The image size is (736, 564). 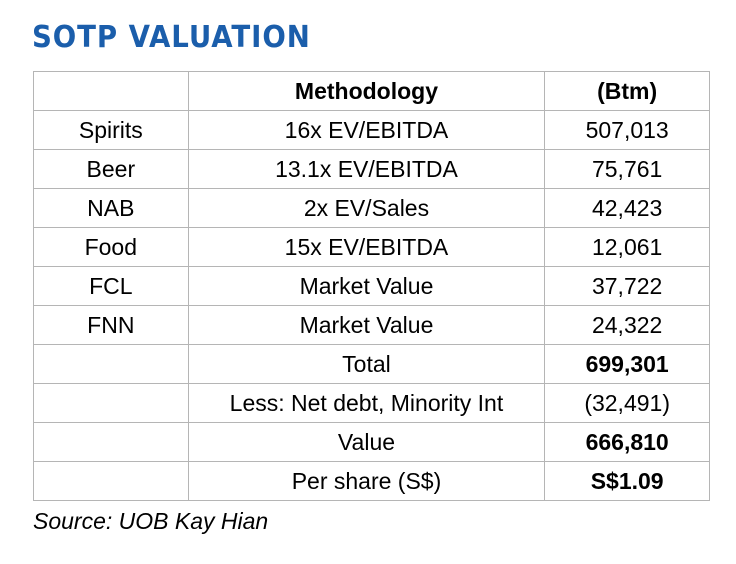 What do you see at coordinates (627, 481) in the screenshot?
I see `value-cell: S$1.09` at bounding box center [627, 481].